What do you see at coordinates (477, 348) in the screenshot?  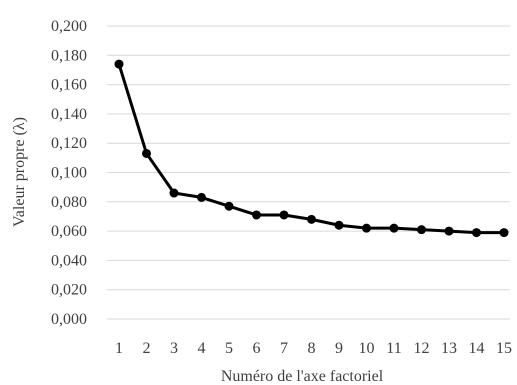 I see `x-tick-label: 14` at bounding box center [477, 348].